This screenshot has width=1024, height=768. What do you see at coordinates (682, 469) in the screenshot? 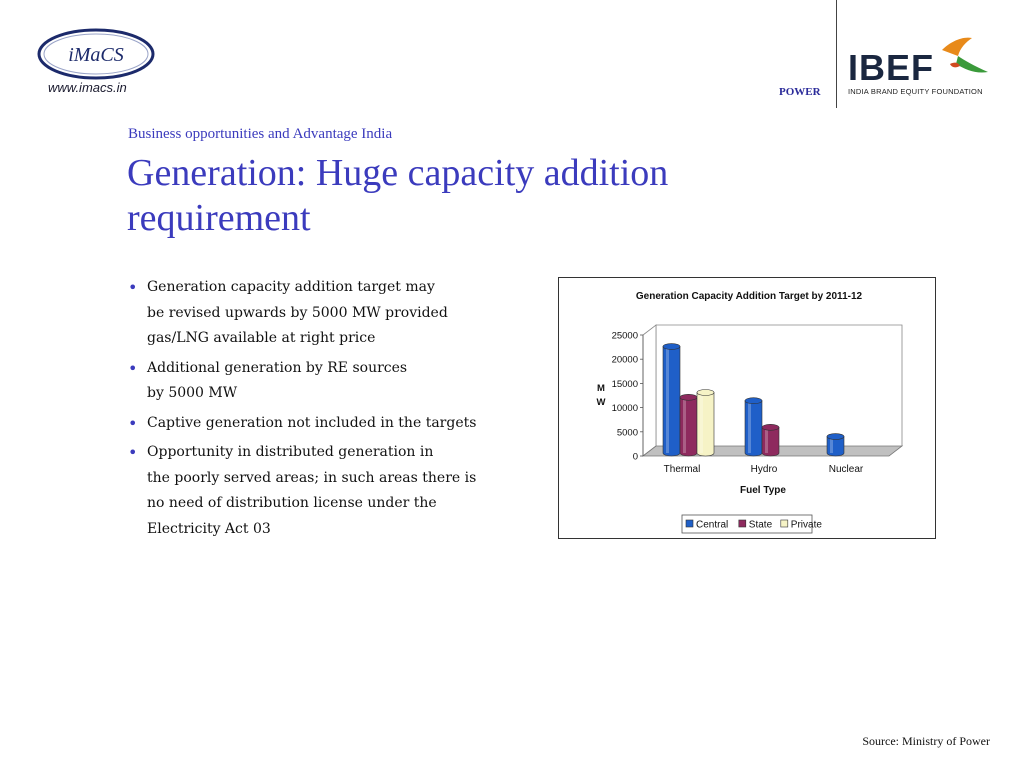
I see `x-tick-label: Thermal` at bounding box center [682, 469].